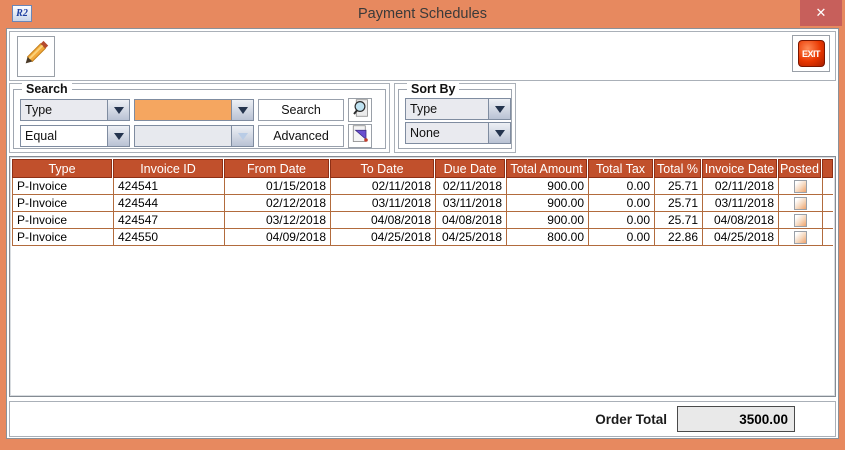 This screenshot has height=450, width=845. I want to click on sort-primary-value: Type, so click(424, 109).